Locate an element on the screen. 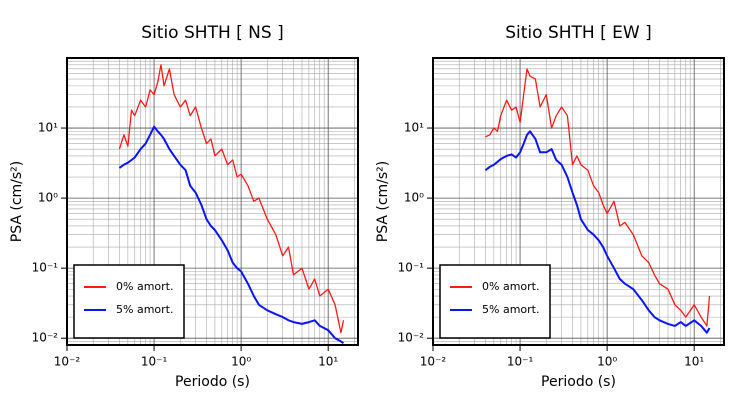  chart-title: Sitio SHTH [ EW ] is located at coordinates (578, 33).